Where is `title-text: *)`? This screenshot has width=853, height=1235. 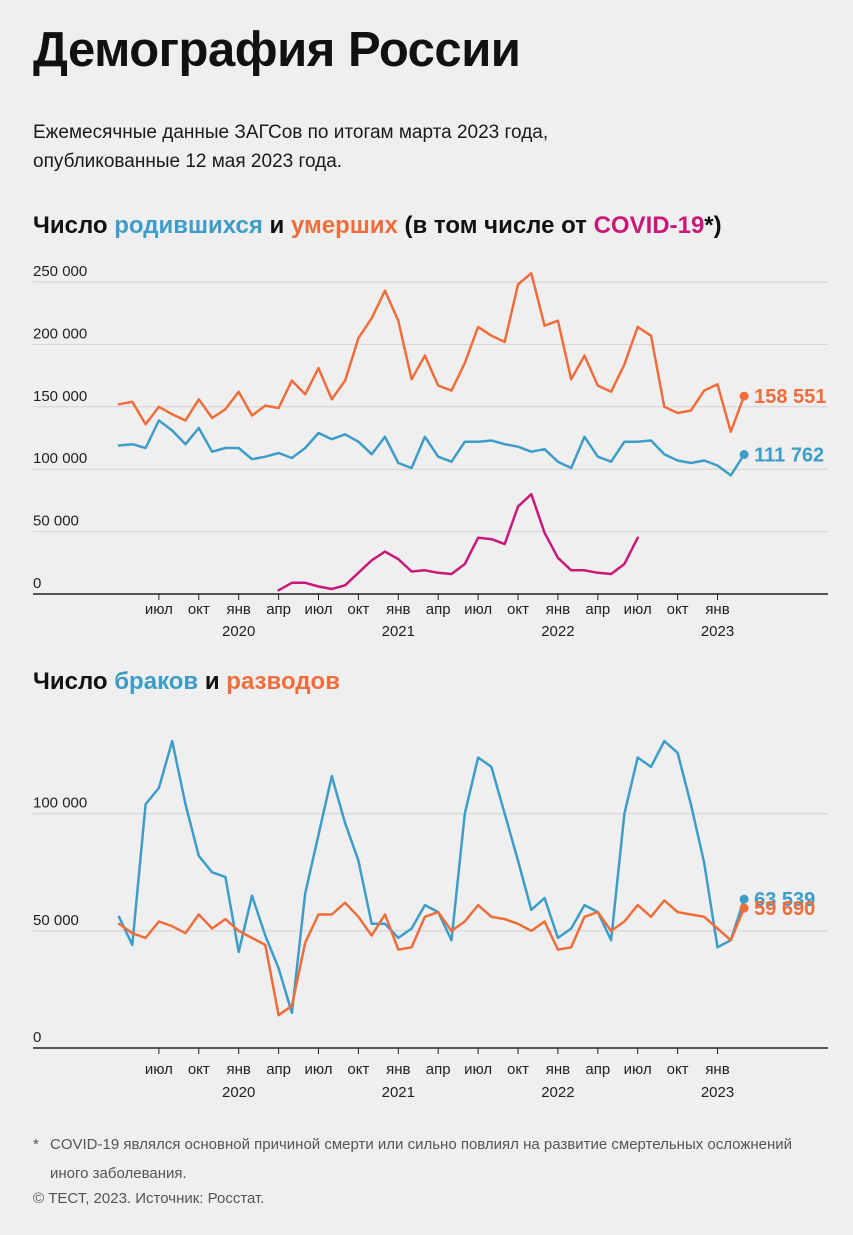
title-text: *) is located at coordinates (713, 225).